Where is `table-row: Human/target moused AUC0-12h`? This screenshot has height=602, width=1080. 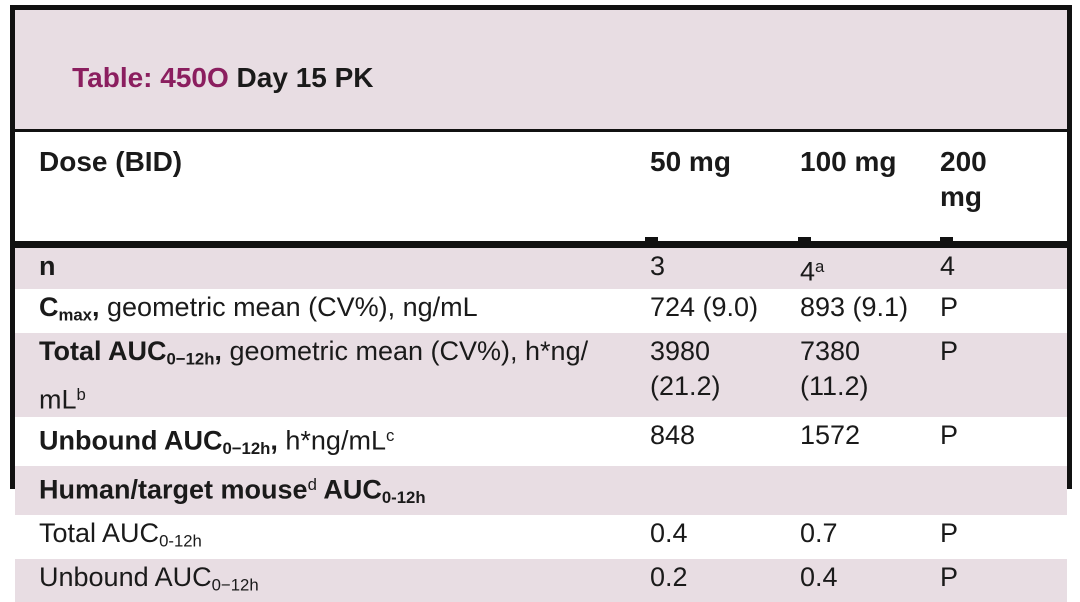
table-row: Human/target moused AUC0-12h is located at coordinates (541, 491).